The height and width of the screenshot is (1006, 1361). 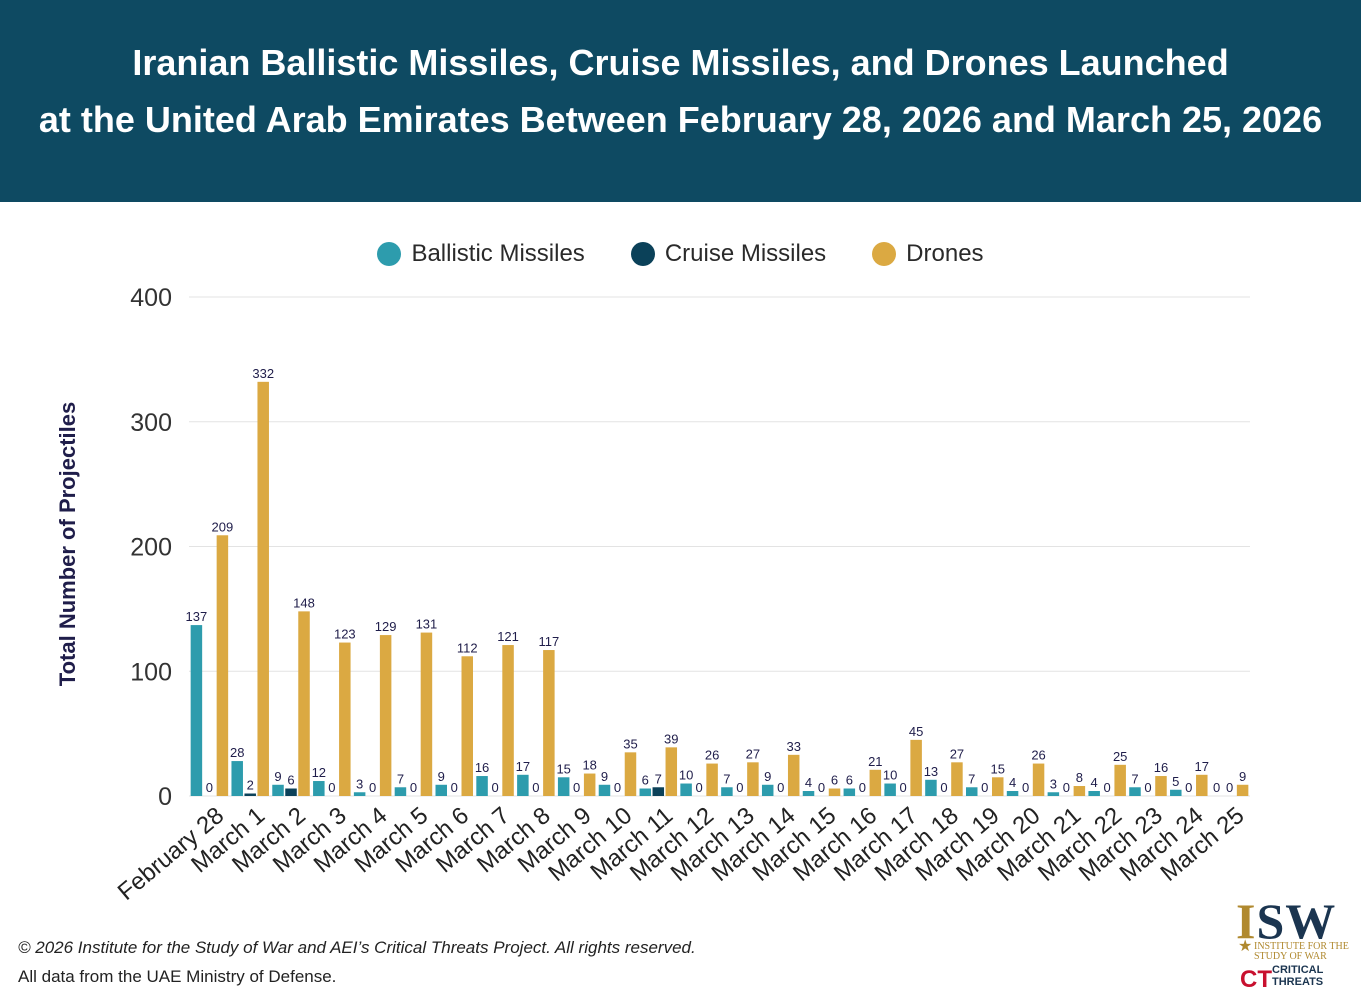 I want to click on data-label-ballistic: 0, so click(x=1216, y=787).